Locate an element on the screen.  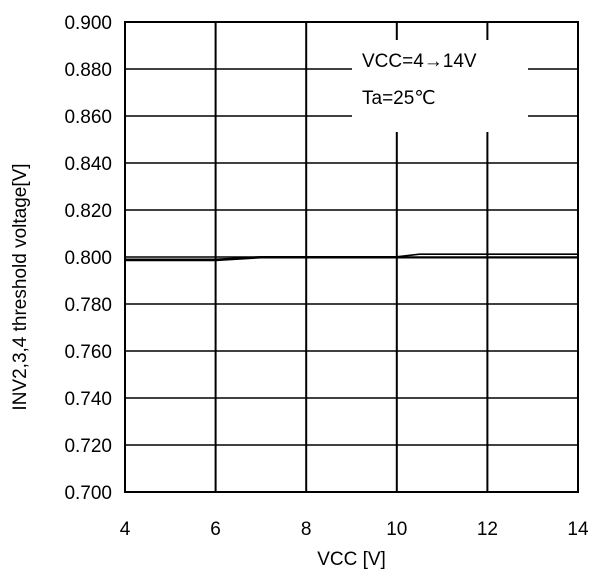
annotation-box: VCC=4→14V Ta=25℃ is located at coordinates (440, 86).